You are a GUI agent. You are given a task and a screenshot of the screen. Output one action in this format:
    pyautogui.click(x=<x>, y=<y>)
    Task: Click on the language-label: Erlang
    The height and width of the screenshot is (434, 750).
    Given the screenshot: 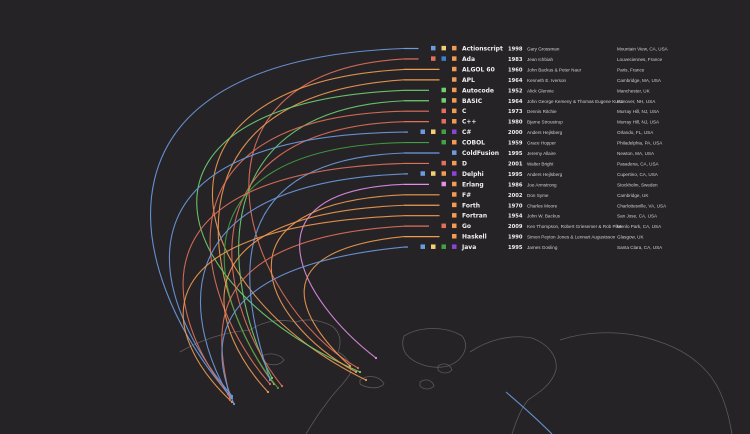 What is the action you would take?
    pyautogui.click(x=473, y=184)
    